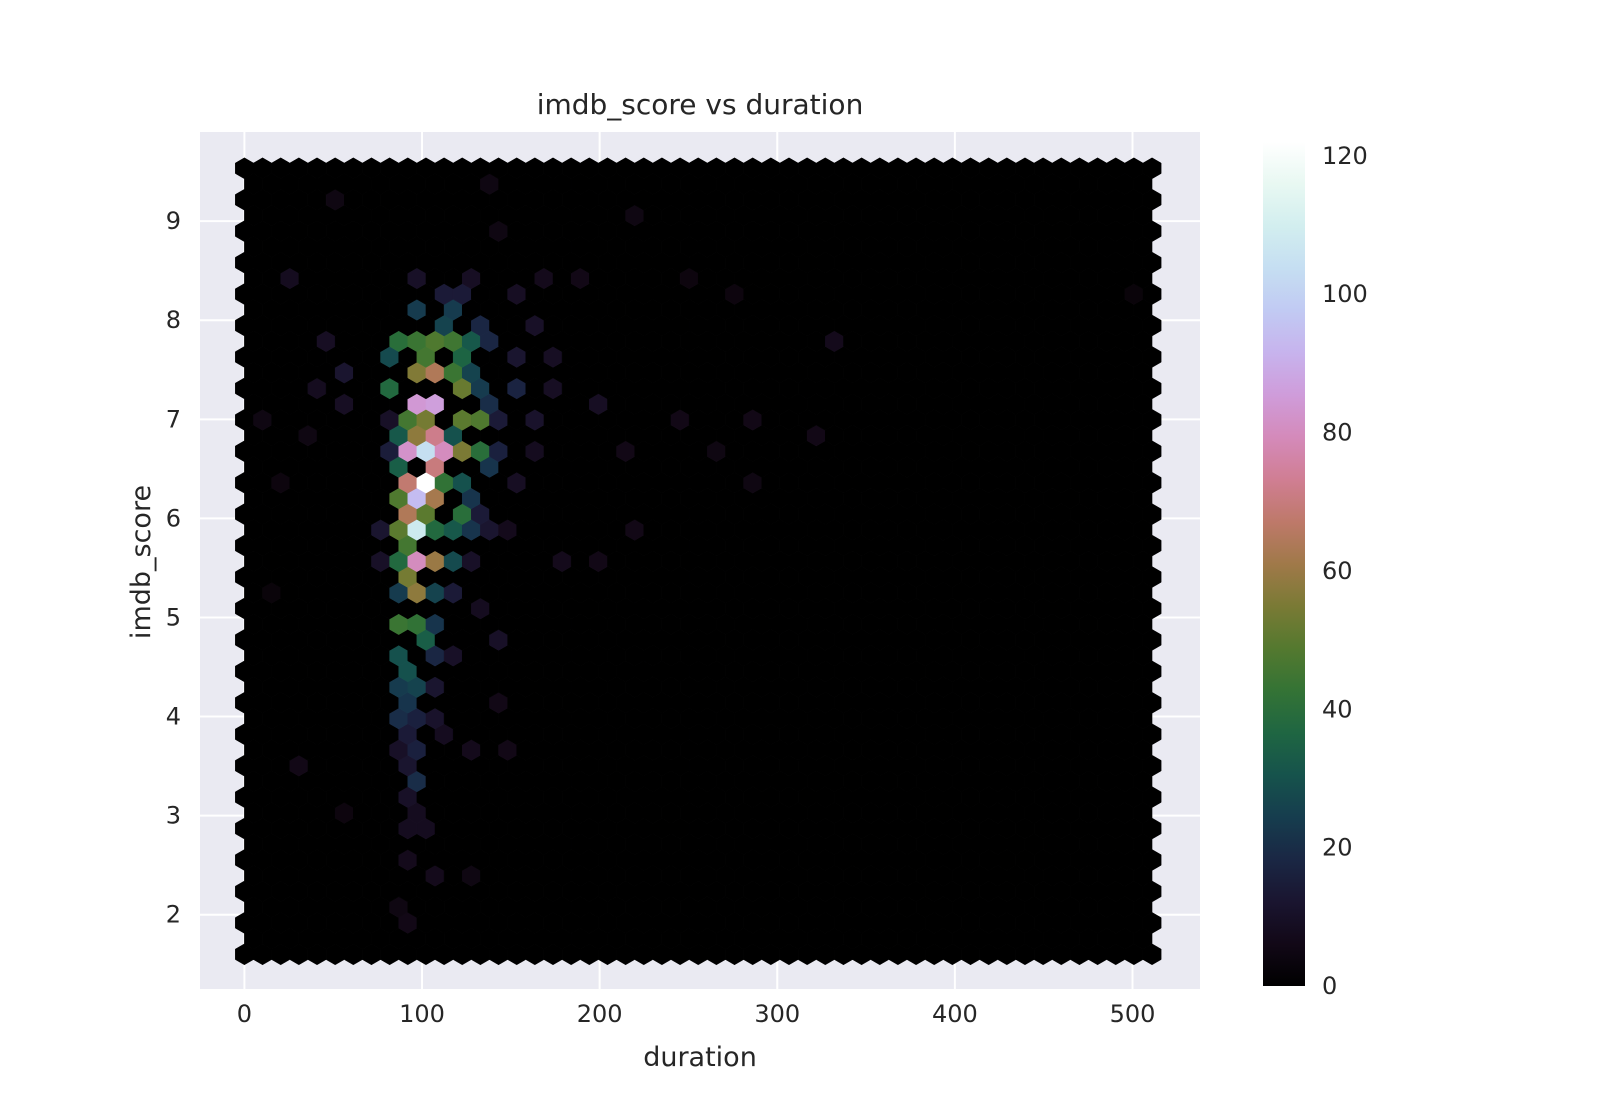  What do you see at coordinates (1284, 564) in the screenshot?
I see `colorbar` at bounding box center [1284, 564].